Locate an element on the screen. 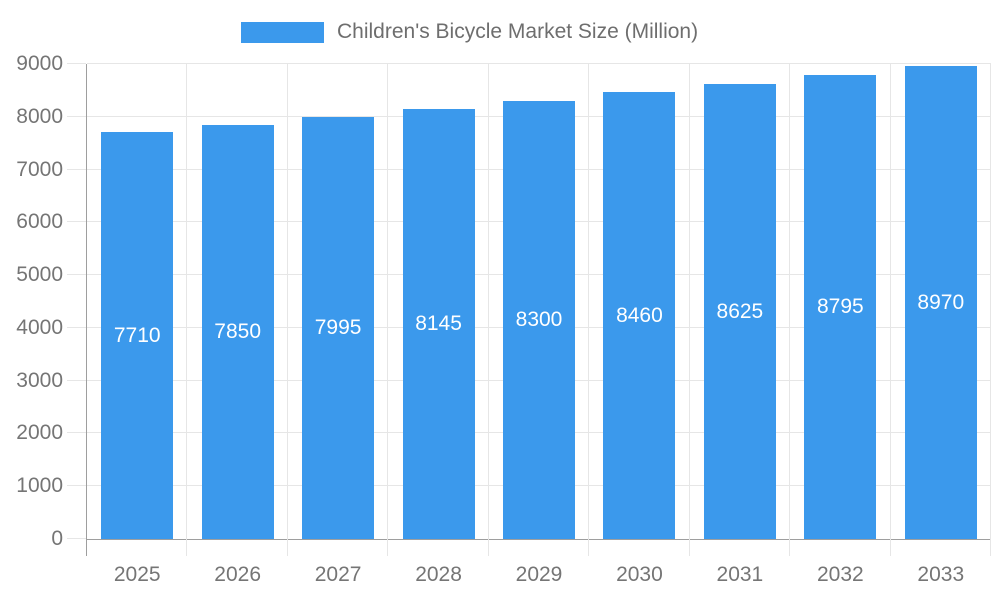 The height and width of the screenshot is (600, 1000). legend: Children's Bicycle Market Size (Million) is located at coordinates (500, 28).